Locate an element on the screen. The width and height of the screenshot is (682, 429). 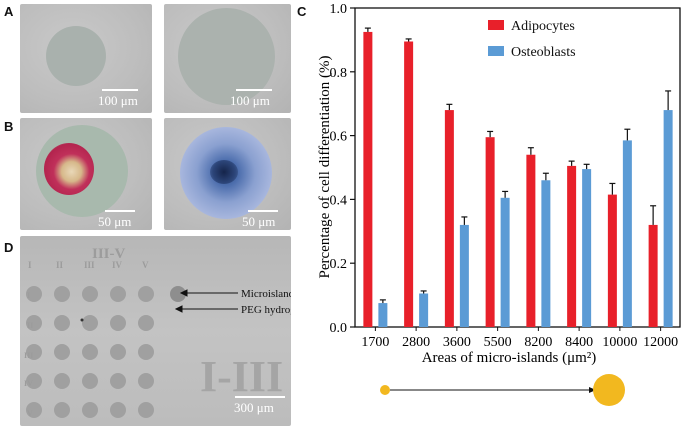
micrograph-b-right: 50 μm is located at coordinates (227, 174).